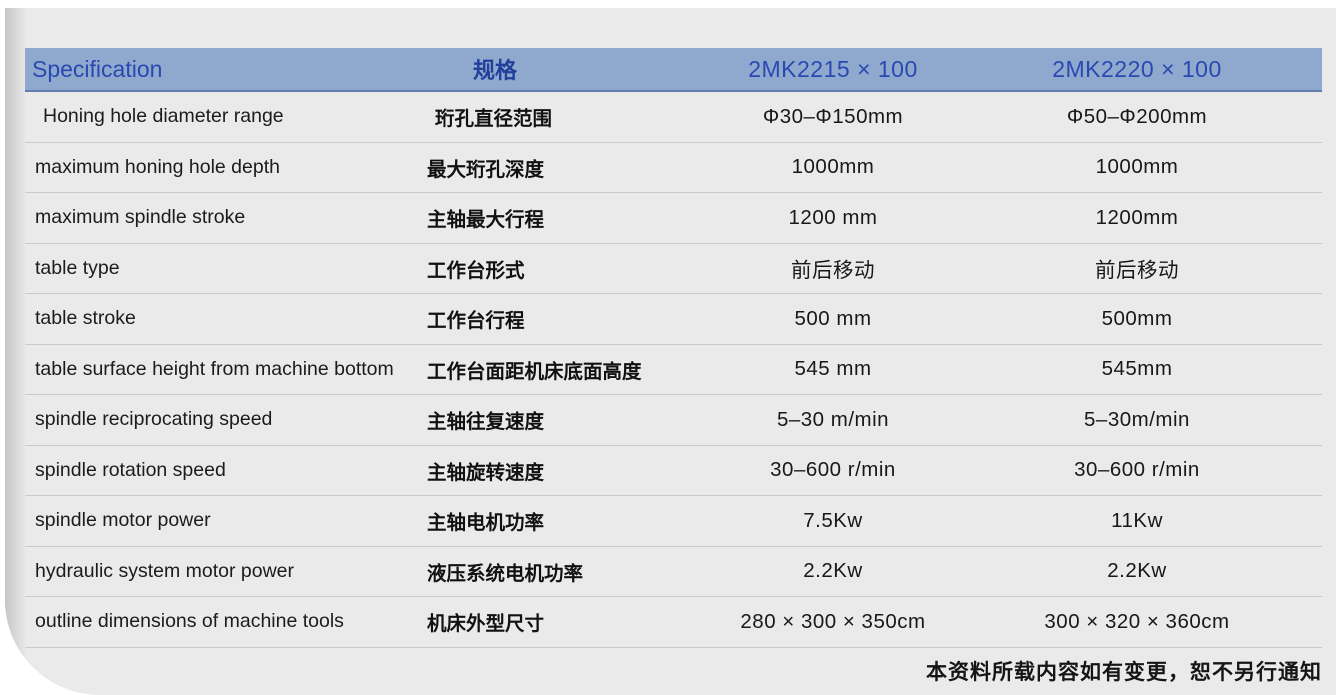  Describe the element at coordinates (495, 70) in the screenshot. I see `column-header-spec-zh: 规格` at that location.